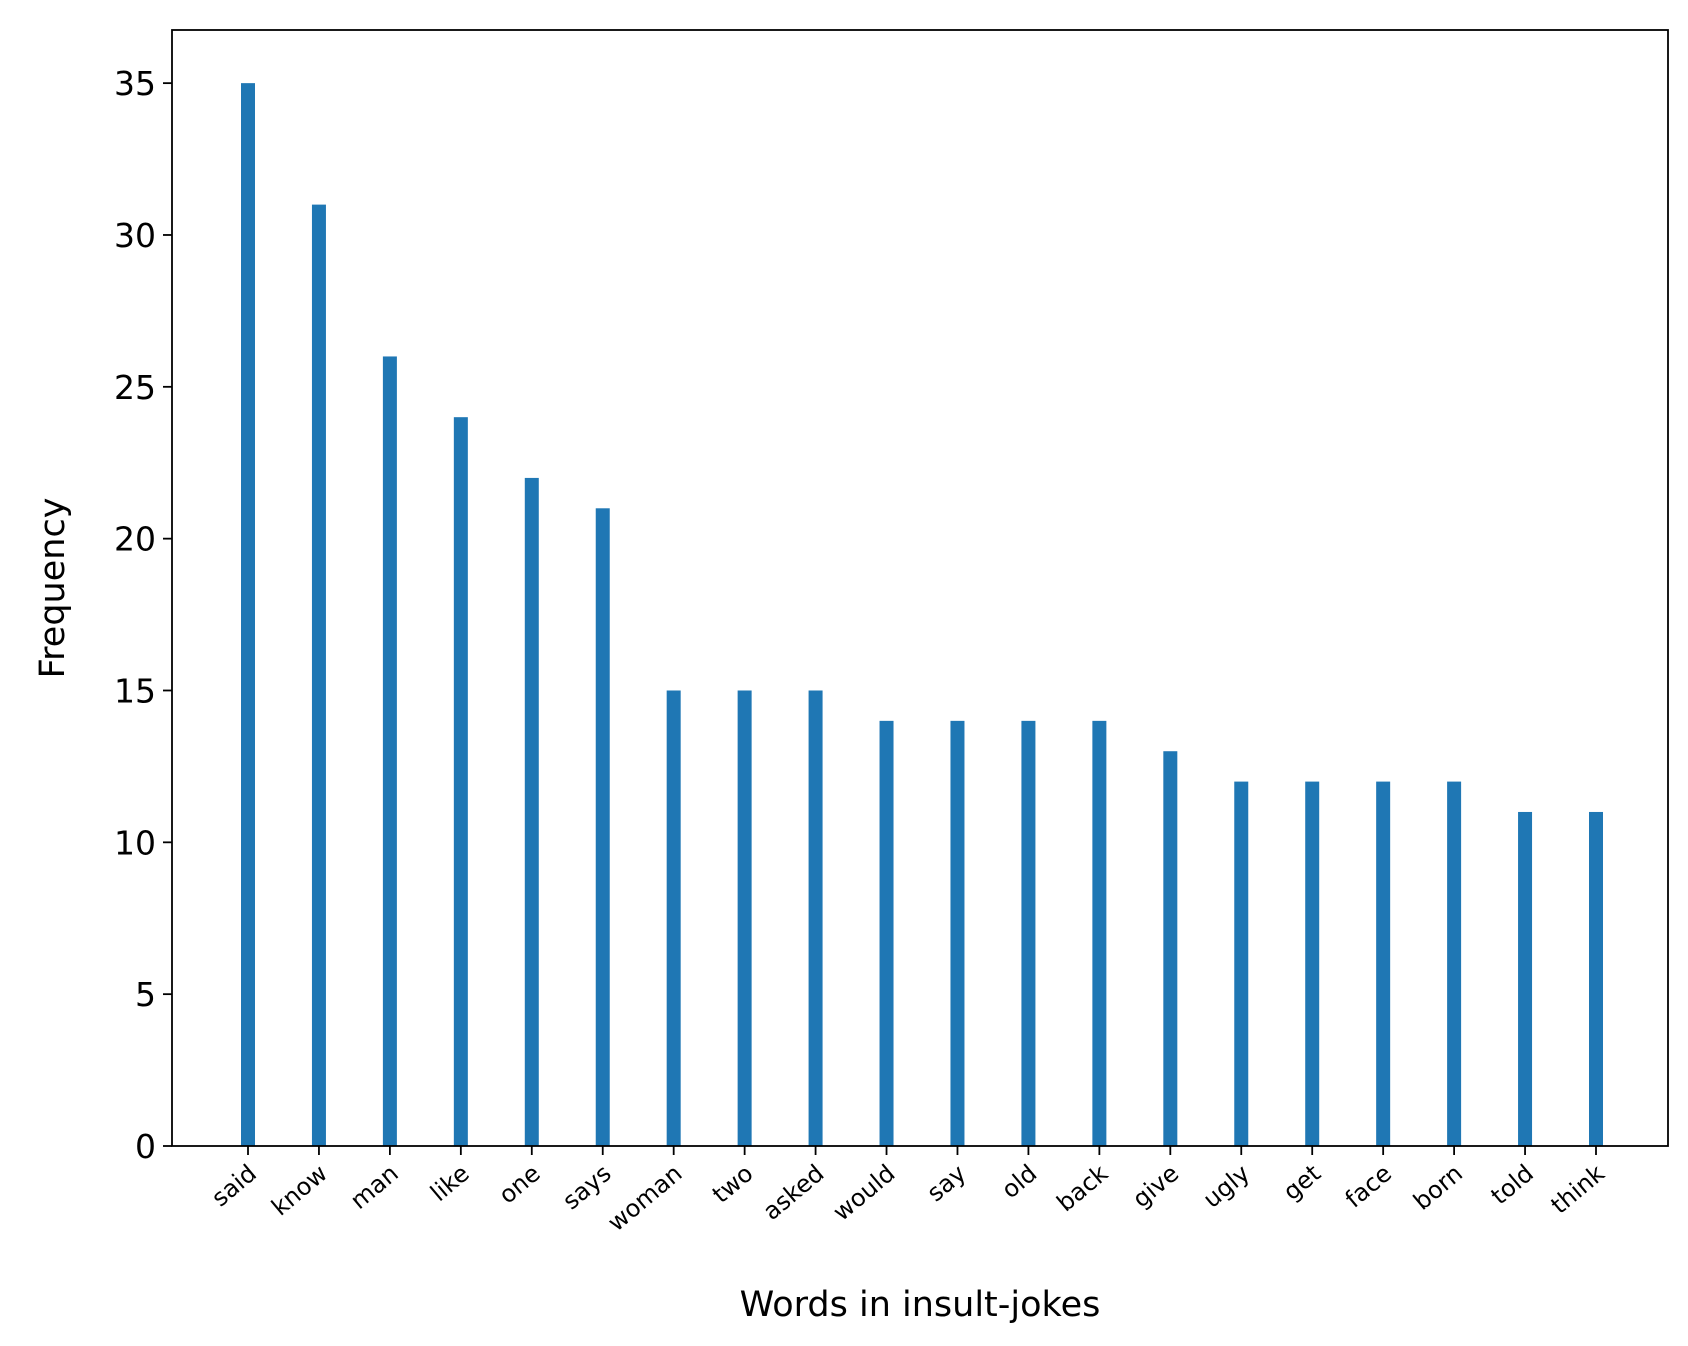 This screenshot has width=1688, height=1346. What do you see at coordinates (135, 387) in the screenshot?
I see `y-tick-label: 25` at bounding box center [135, 387].